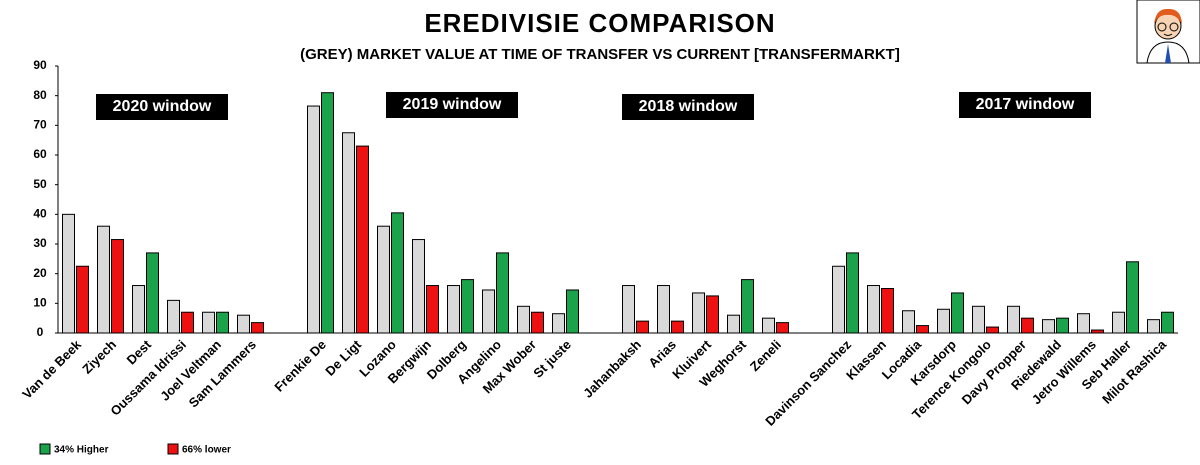  I want to click on y-tick-label: 60, so click(40, 154).